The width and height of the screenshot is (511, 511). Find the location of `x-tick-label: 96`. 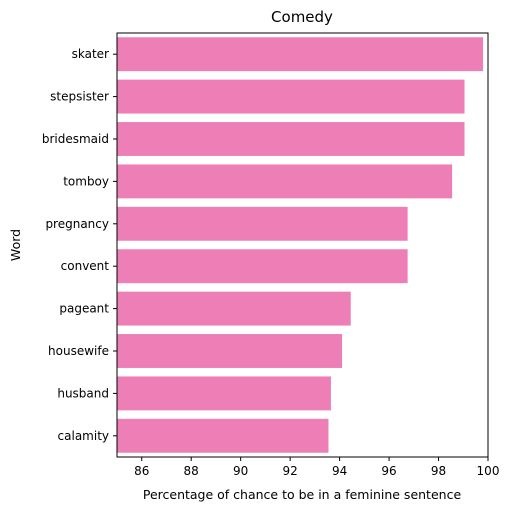

x-tick-label: 96 is located at coordinates (388, 471).